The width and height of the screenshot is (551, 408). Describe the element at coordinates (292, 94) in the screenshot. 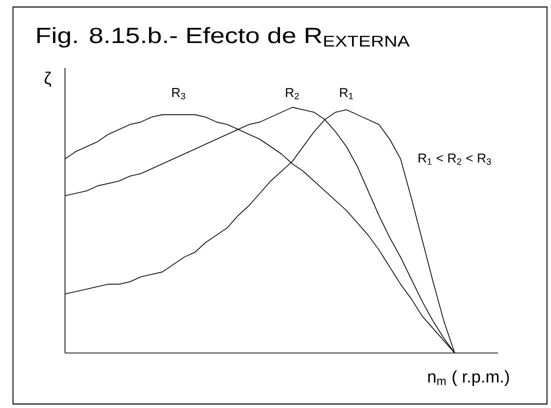

I see `series-label: R$_{2}$` at that location.